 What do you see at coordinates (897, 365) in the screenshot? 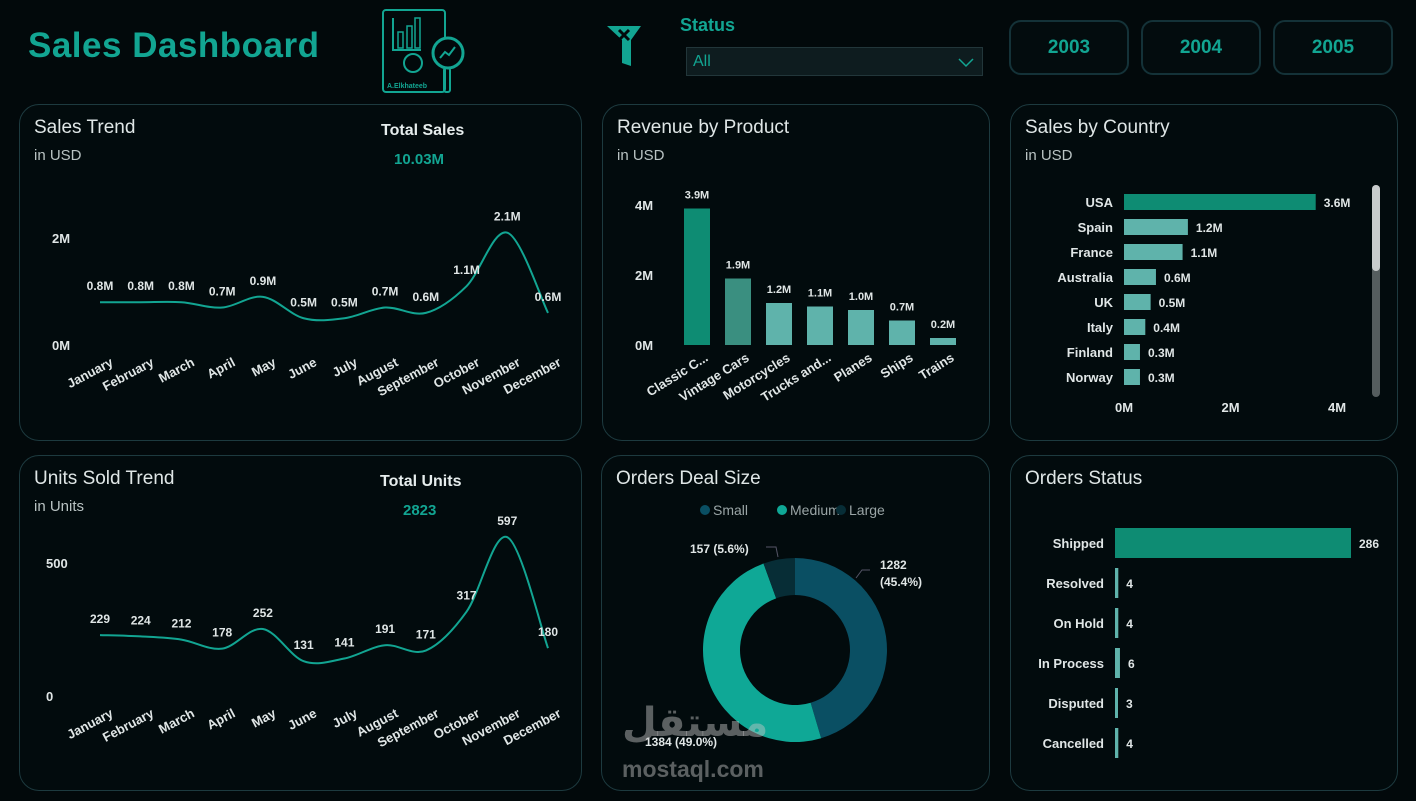
I see `x-tick-label: Ships` at bounding box center [897, 365].